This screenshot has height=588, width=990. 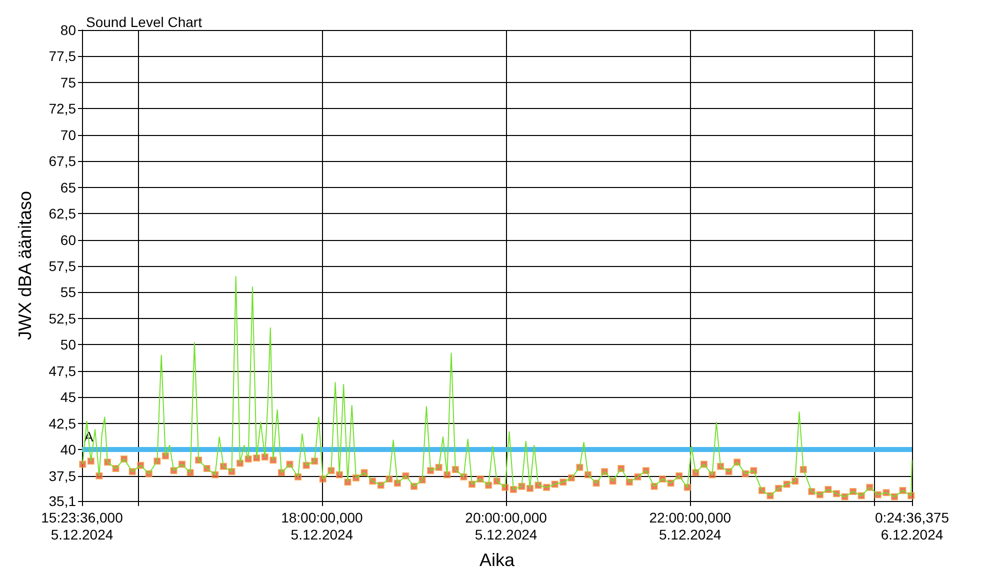 What do you see at coordinates (25, 265) in the screenshot?
I see `y-axis-title: JWX dBA äänitaso` at bounding box center [25, 265].